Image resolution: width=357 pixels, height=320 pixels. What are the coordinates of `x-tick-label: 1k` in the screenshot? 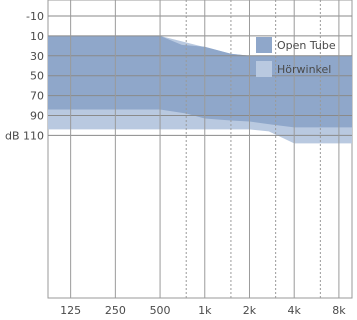 It's located at (205, 310).